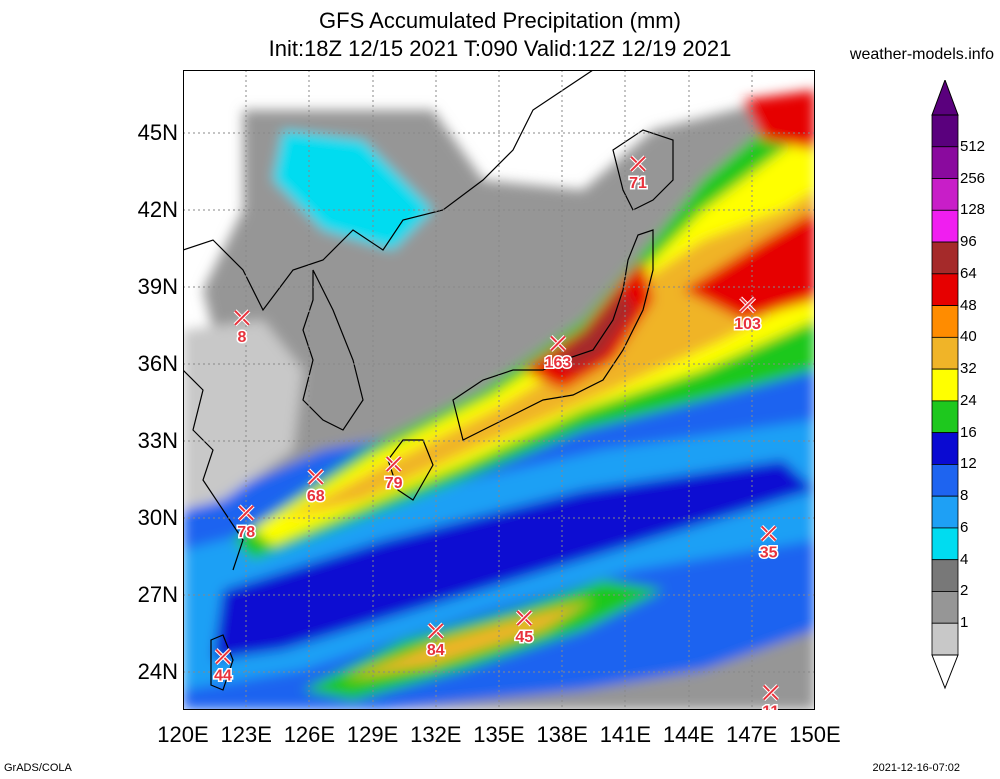 This screenshot has width=1000, height=779. Describe the element at coordinates (242, 328) in the screenshot. I see `point-marker: 8` at that location.